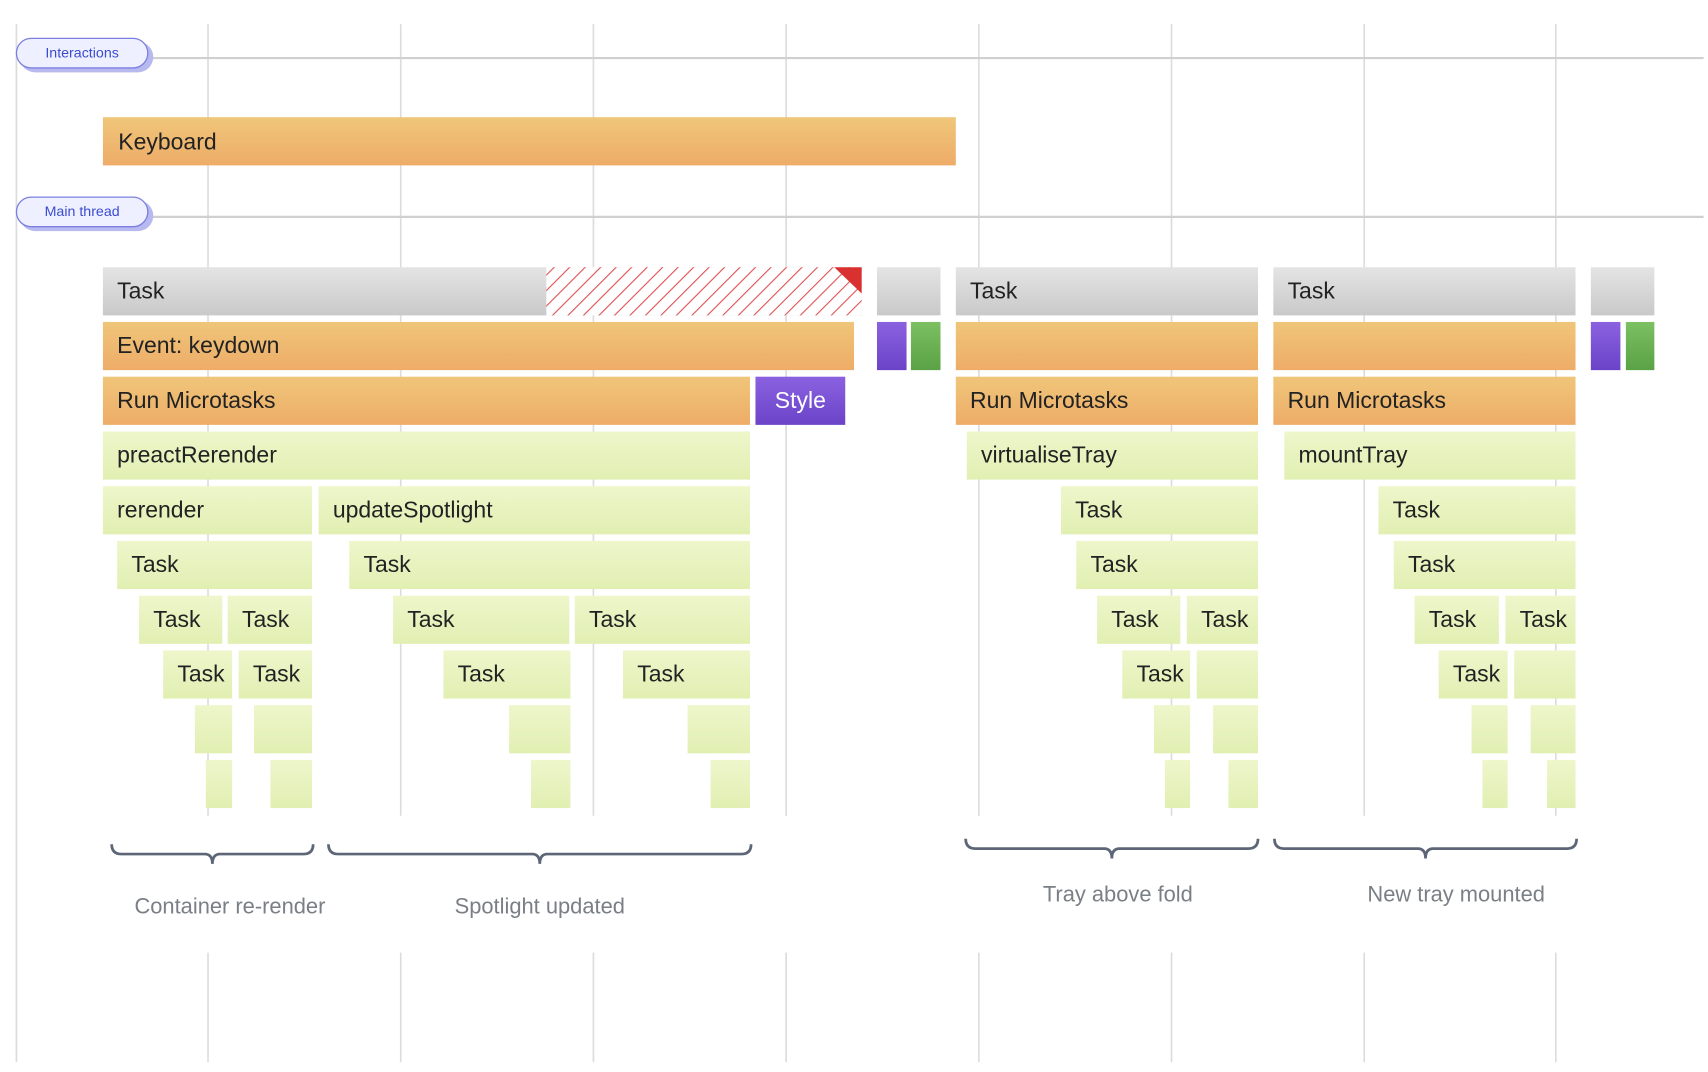  What do you see at coordinates (529, 141) in the screenshot?
I see `interaction-bar` at bounding box center [529, 141].